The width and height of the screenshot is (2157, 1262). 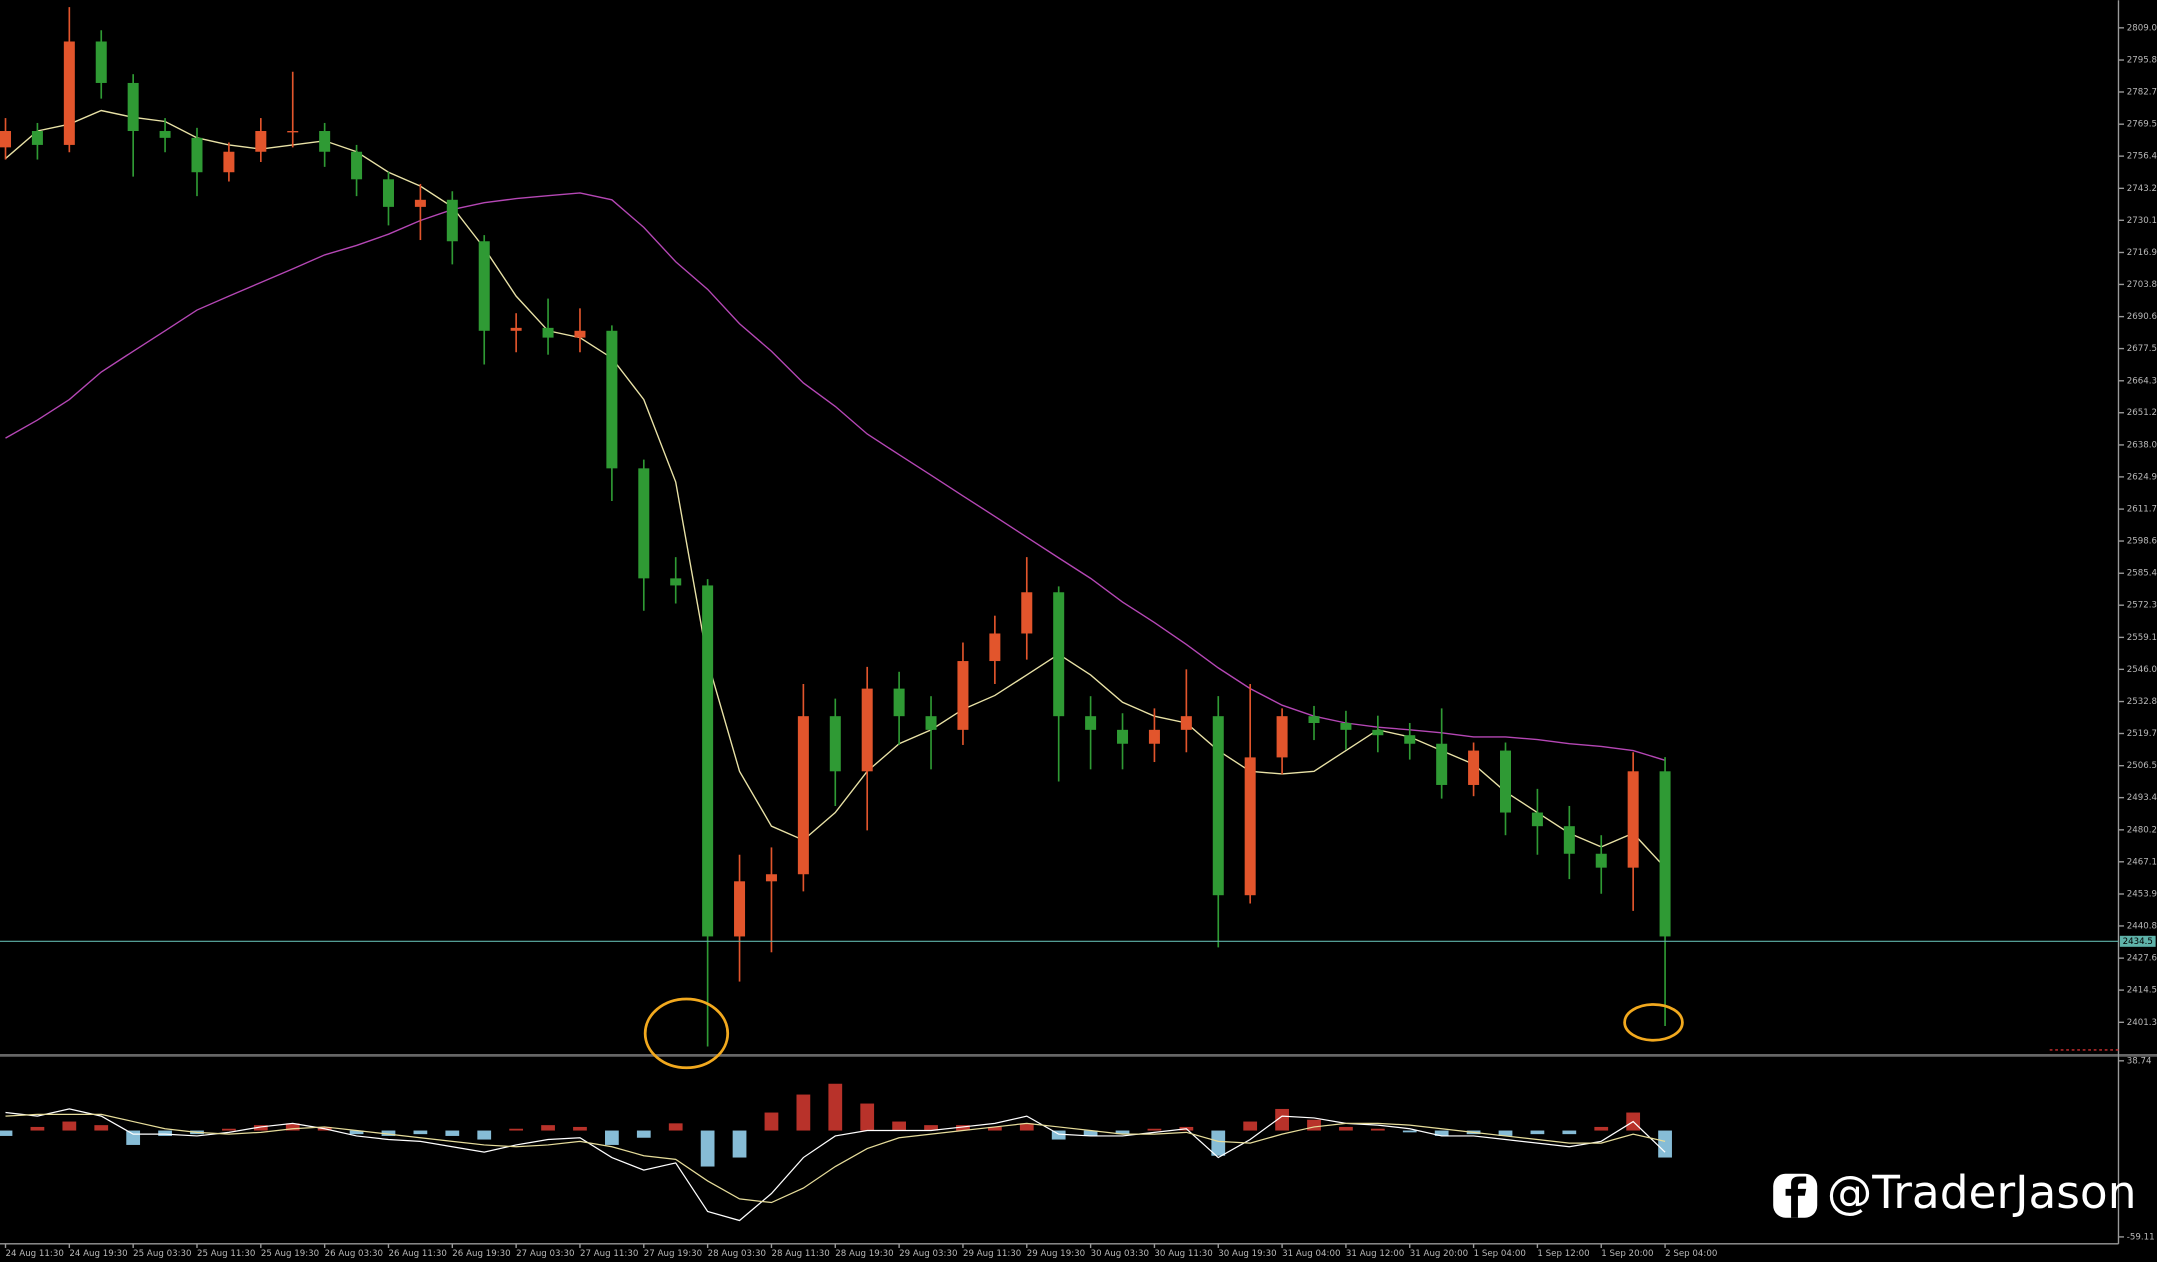 I want to click on y-tick-label: 2546.0, so click(x=2142, y=670).